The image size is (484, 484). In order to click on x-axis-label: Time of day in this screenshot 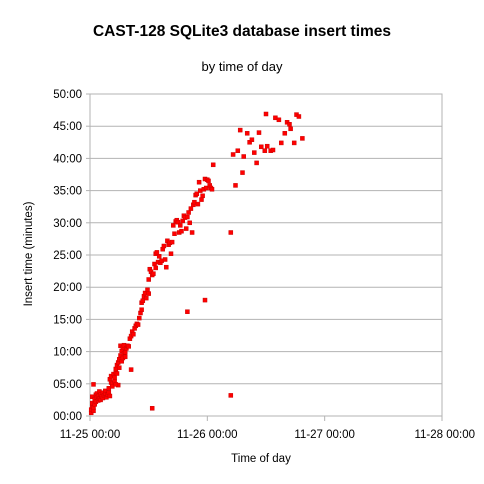, I will do `click(261, 459)`.